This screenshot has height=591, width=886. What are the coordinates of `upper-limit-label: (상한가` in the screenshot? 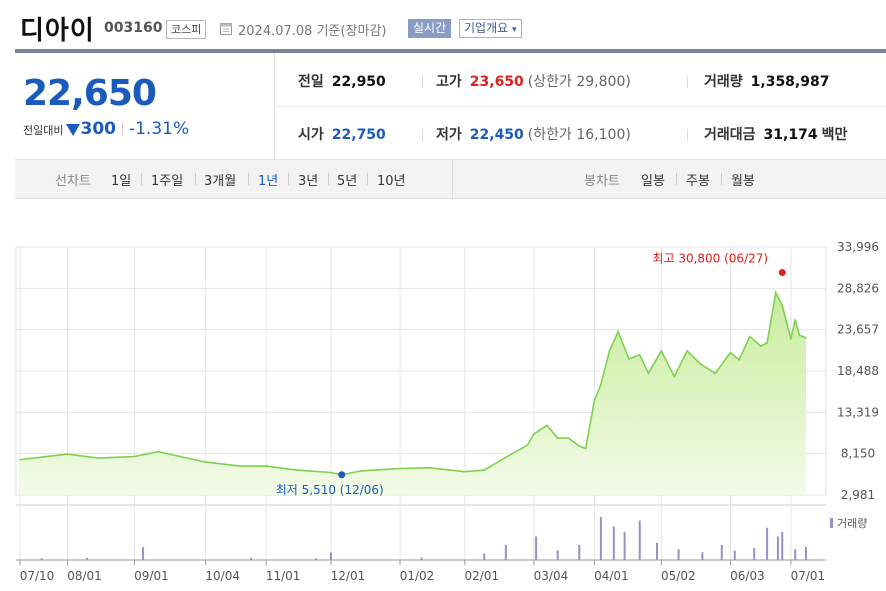 It's located at (549, 82).